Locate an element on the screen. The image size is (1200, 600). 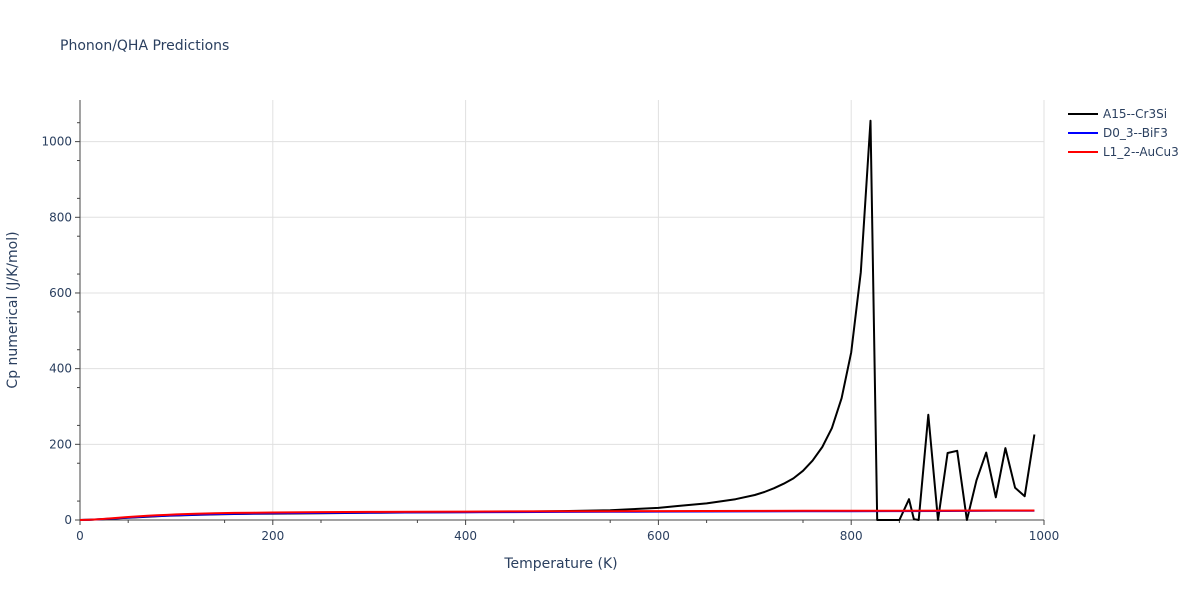
legend-item-a15-cr3si: A15--Cr3Si is located at coordinates (1117, 114).